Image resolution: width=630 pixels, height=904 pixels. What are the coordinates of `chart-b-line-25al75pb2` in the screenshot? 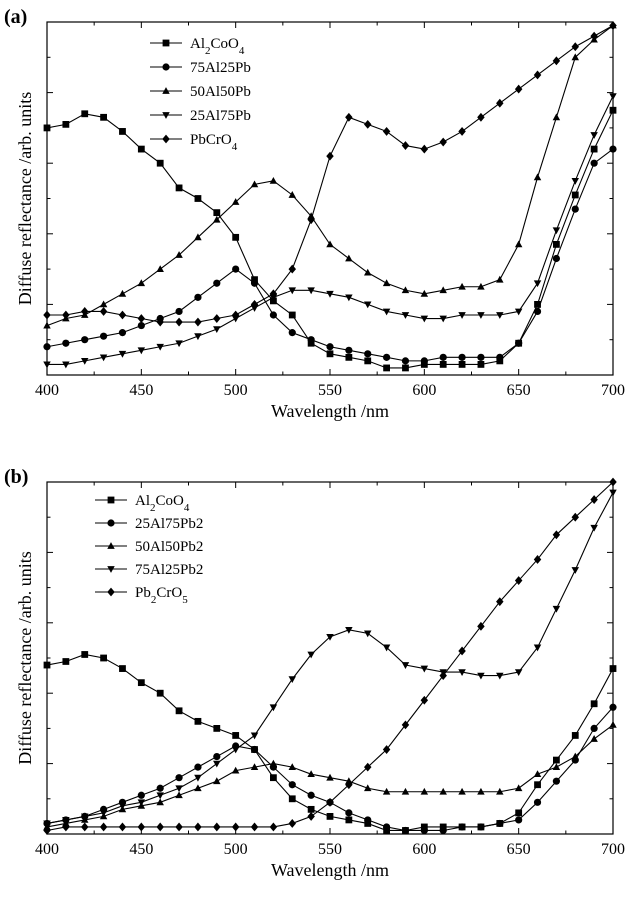 It's located at (330, 769).